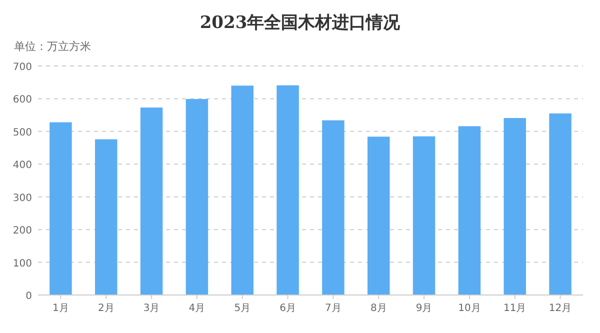 The width and height of the screenshot is (600, 333). I want to click on x-tick-label: 2月, so click(106, 308).